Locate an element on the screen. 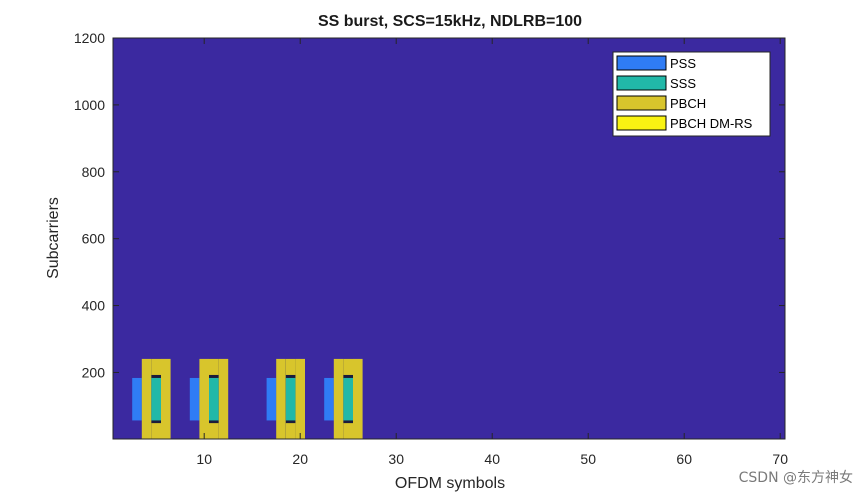 This screenshot has height=493, width=865. y-axis-label: Subcarriers is located at coordinates (53, 238).